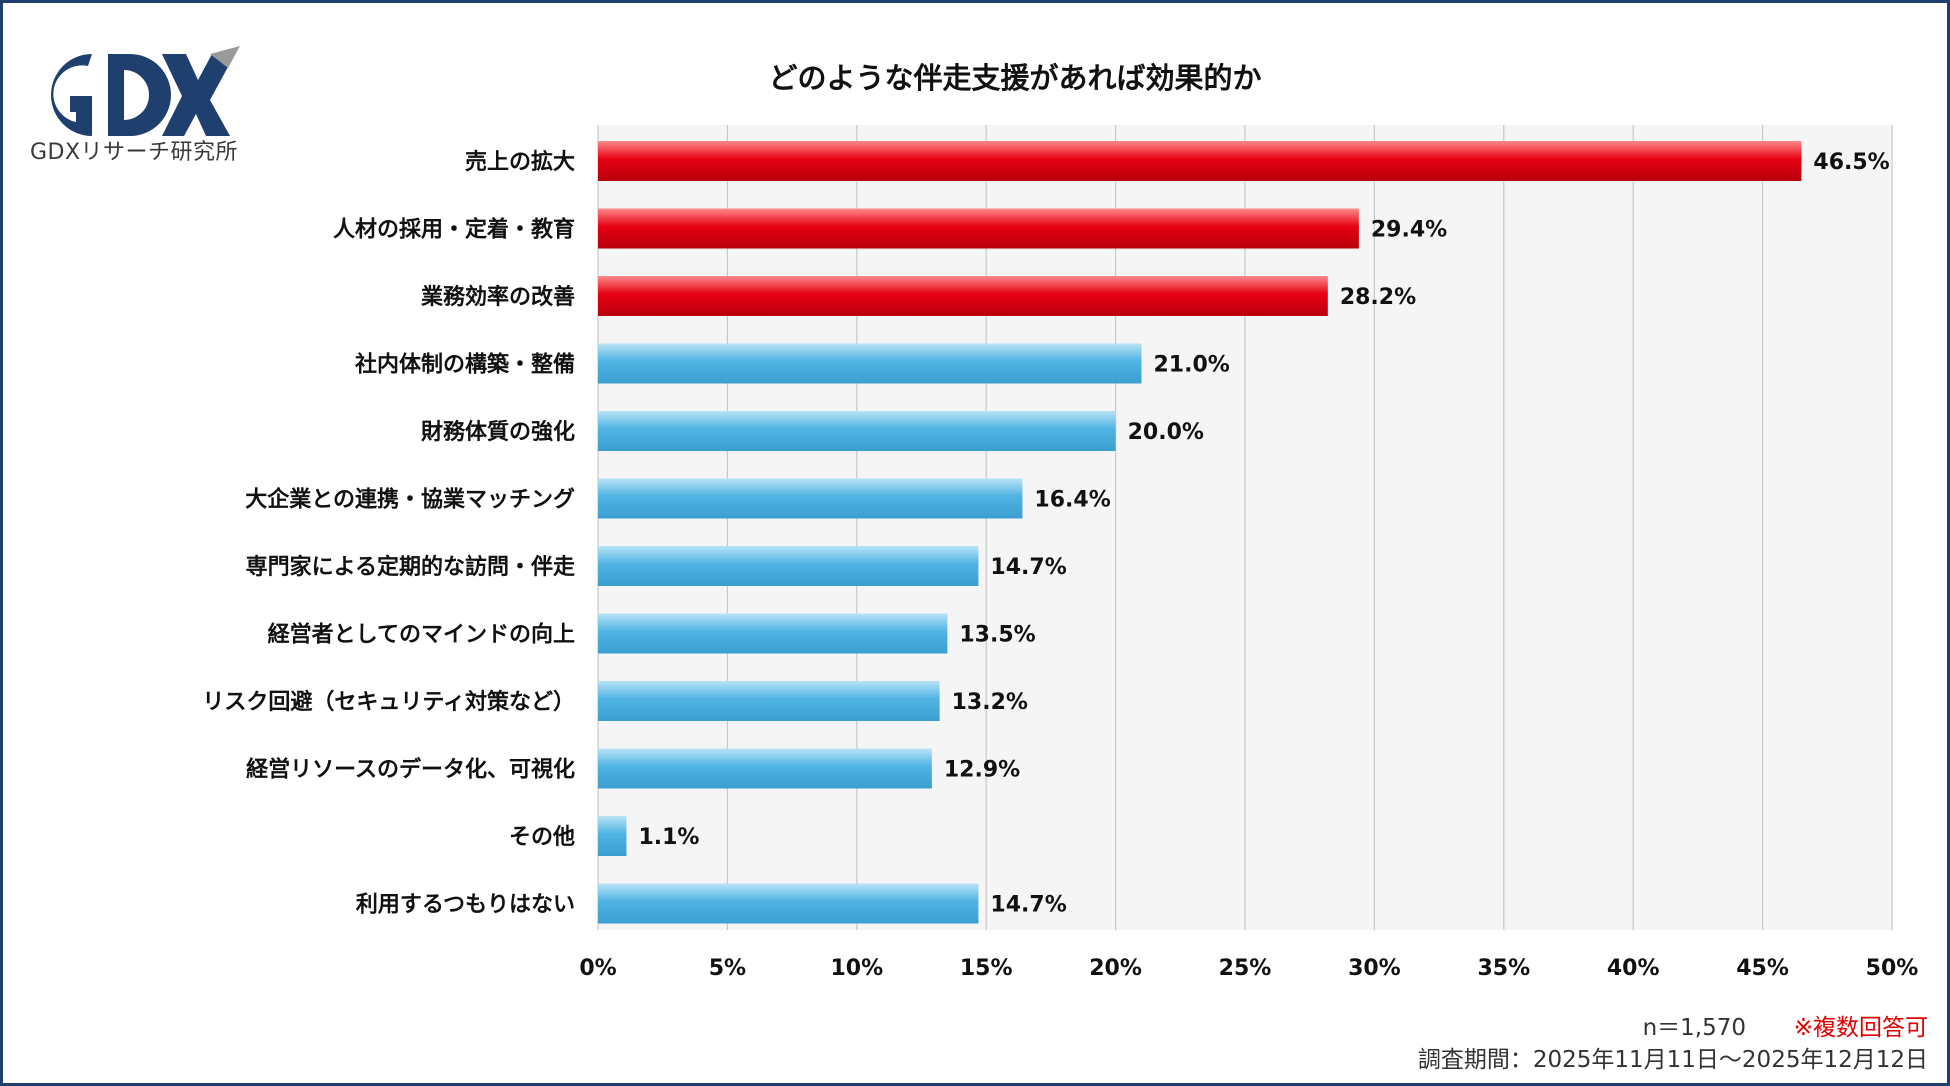 The height and width of the screenshot is (1086, 1950). Describe the element at coordinates (997, 635) in the screenshot. I see `value-label: 13.5%` at that location.